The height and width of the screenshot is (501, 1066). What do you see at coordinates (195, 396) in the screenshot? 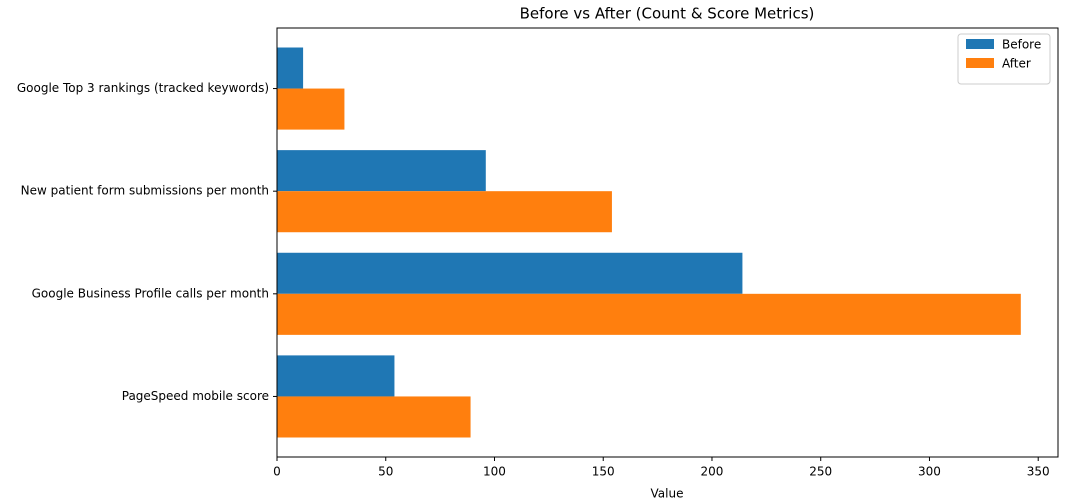
I see `y-tick-label: PageSpeed mobile score` at bounding box center [195, 396].